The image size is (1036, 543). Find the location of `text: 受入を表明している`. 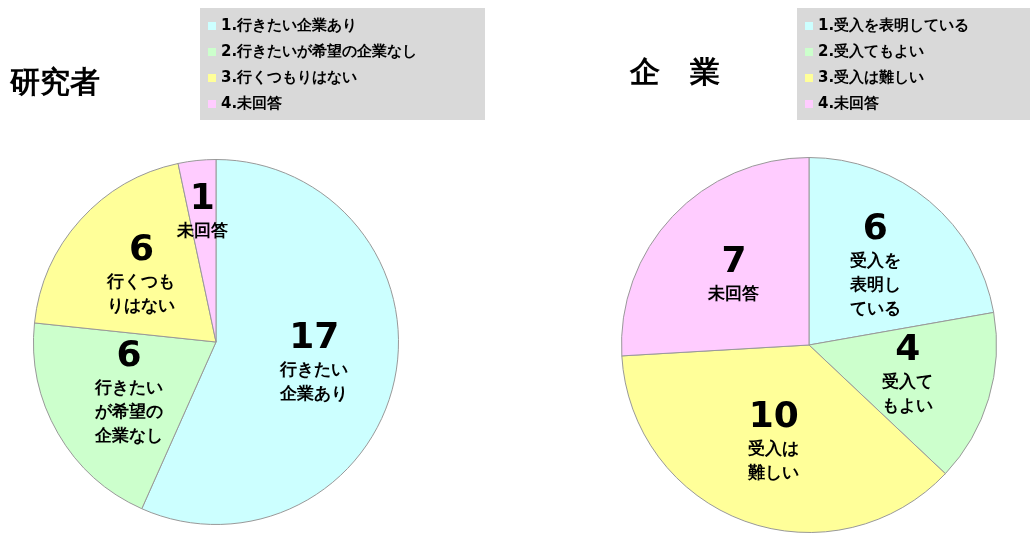

text: 受入を表明している is located at coordinates (874, 284).